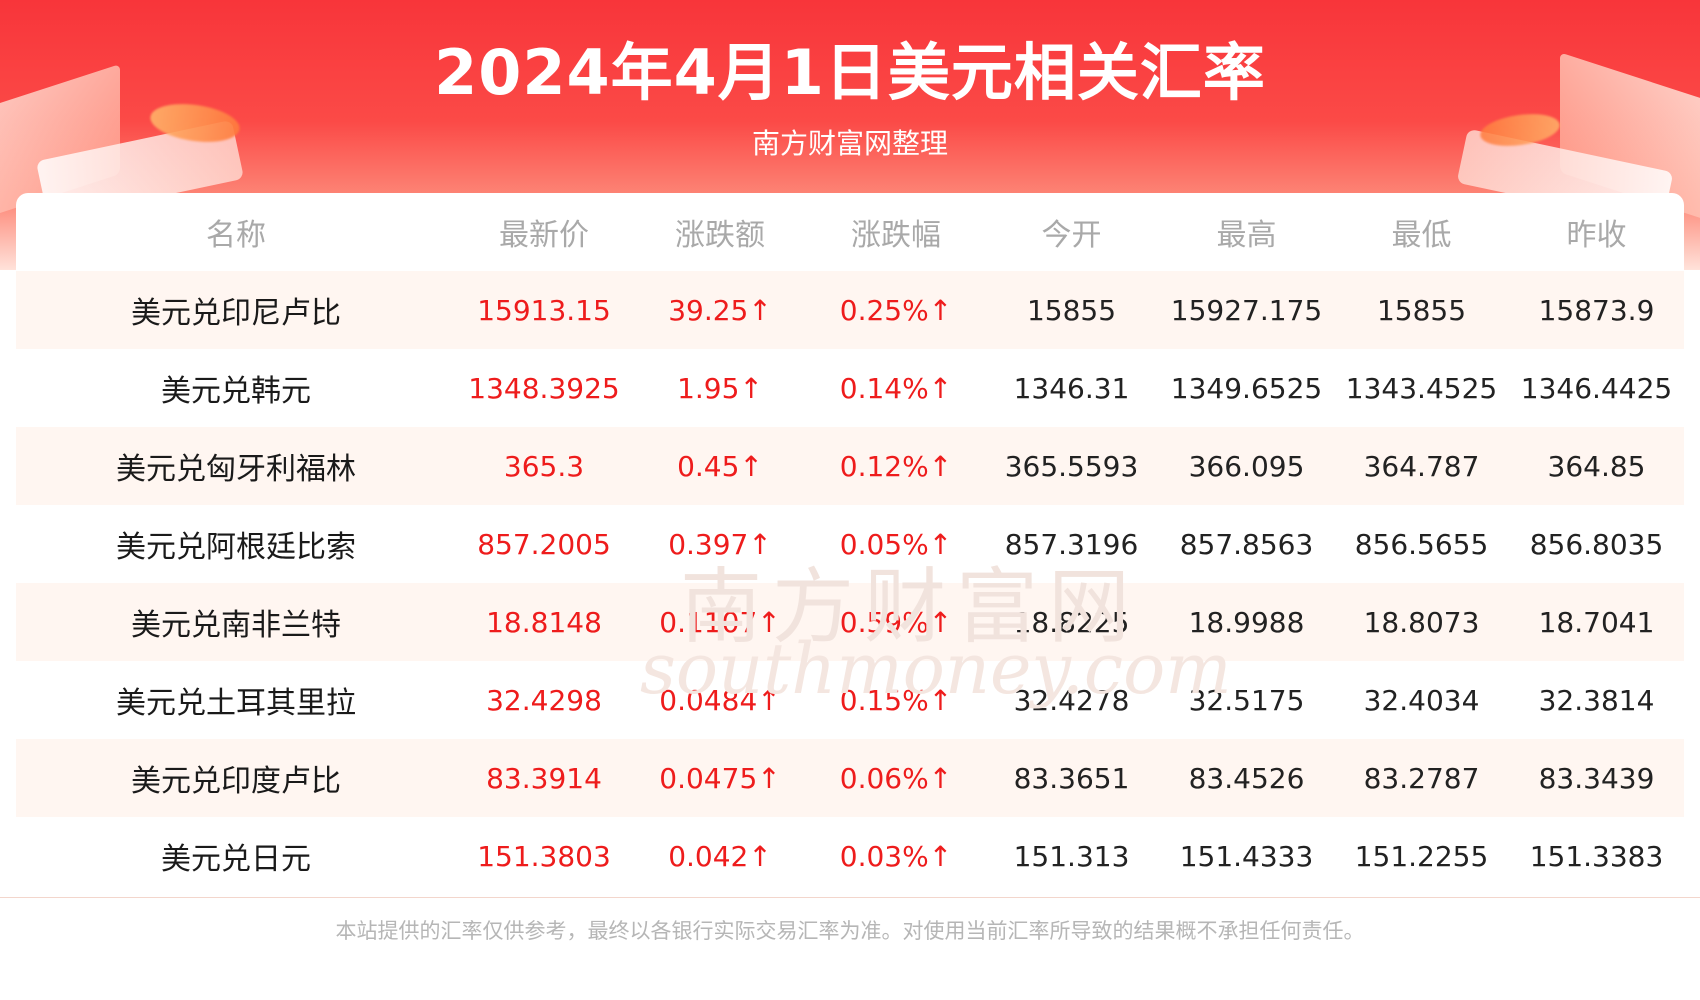  I want to click on column-header-high: 最高, so click(1246, 235).